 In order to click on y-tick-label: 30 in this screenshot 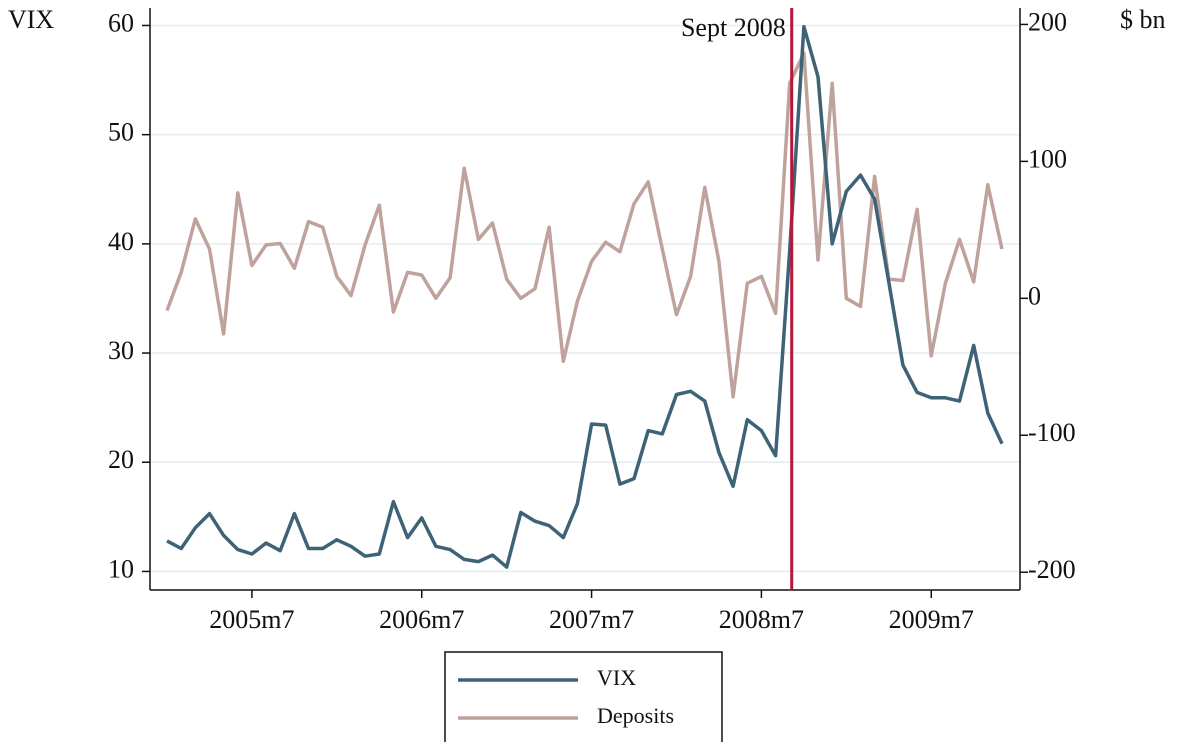, I will do `click(121, 350)`.